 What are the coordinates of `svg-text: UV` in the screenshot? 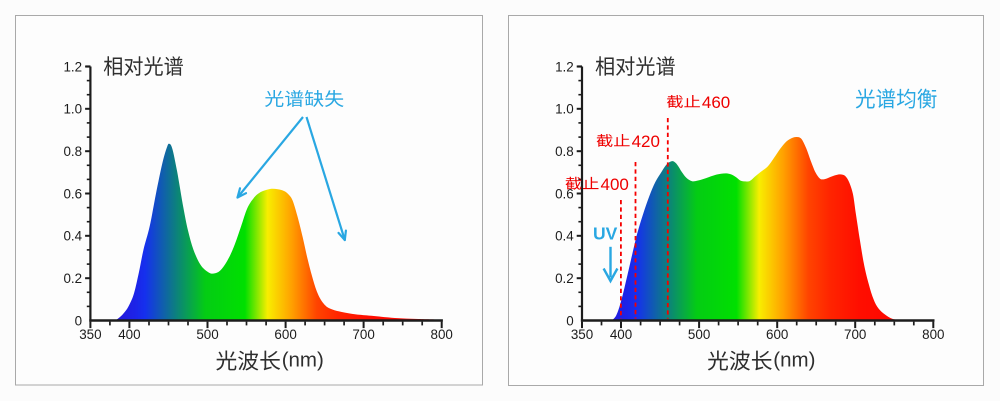 It's located at (605, 233).